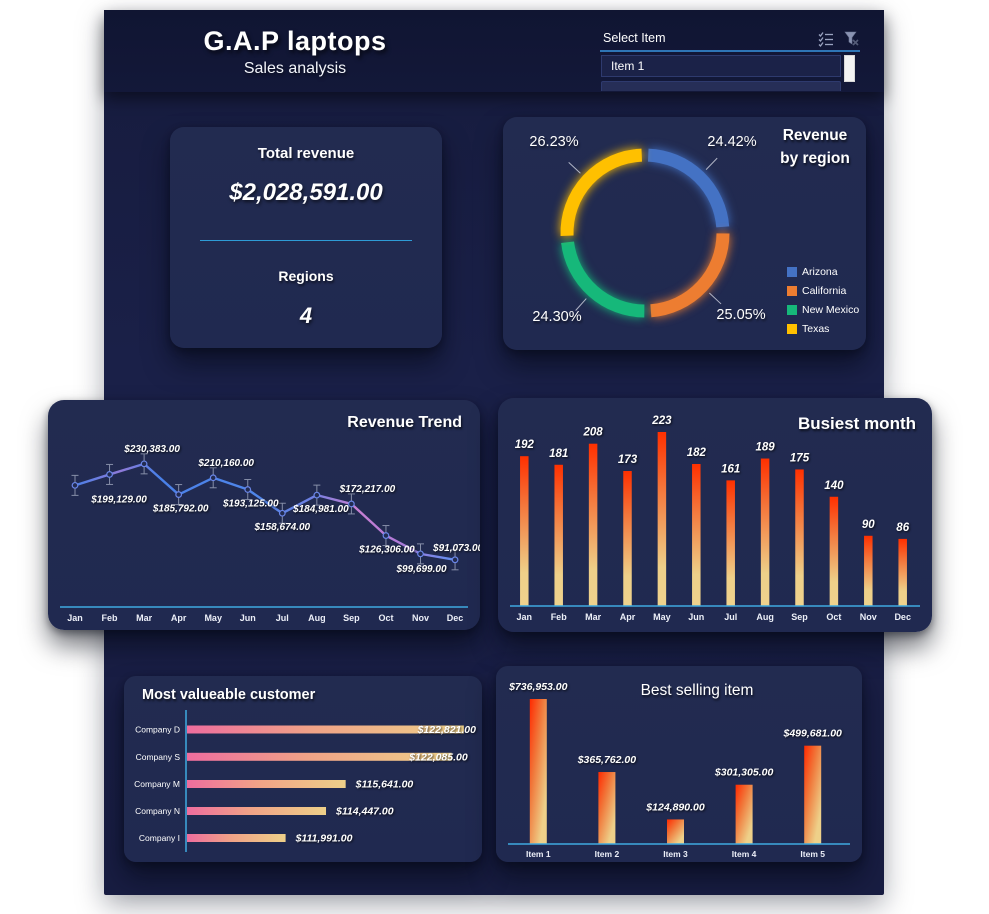 The width and height of the screenshot is (989, 914). What do you see at coordinates (404, 422) in the screenshot?
I see `revenue-trend-title: Revenue Trend` at bounding box center [404, 422].